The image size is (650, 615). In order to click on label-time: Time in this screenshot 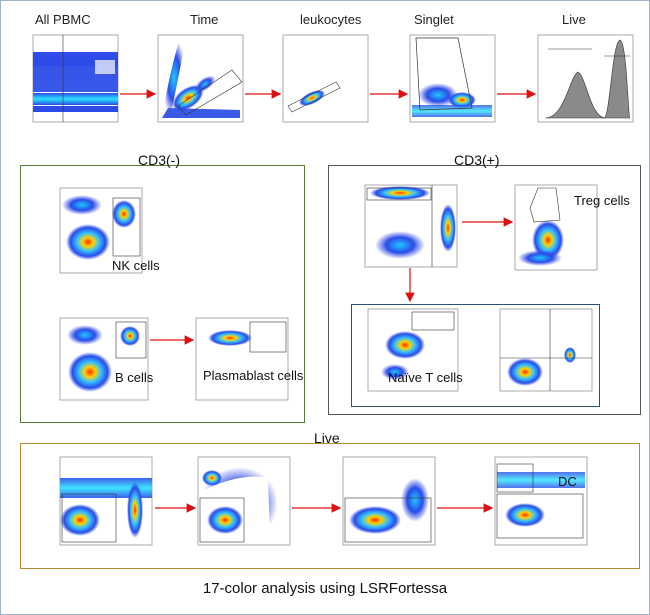, I will do `click(204, 19)`.